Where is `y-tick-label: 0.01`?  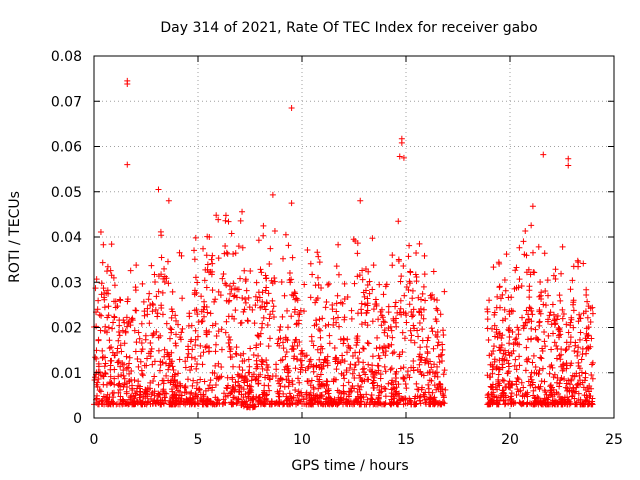 y-tick-label: 0.01 is located at coordinates (66, 374).